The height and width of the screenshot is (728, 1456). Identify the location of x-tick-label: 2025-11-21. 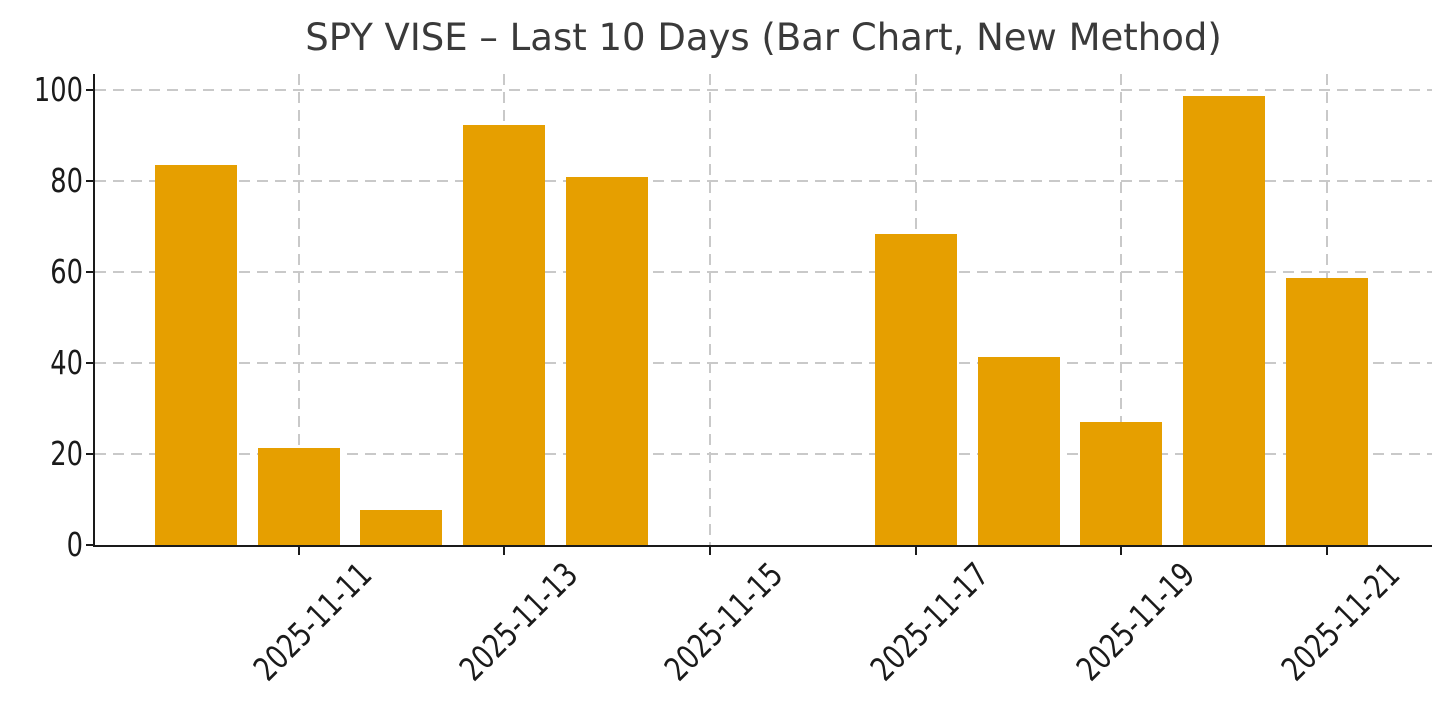
(1341, 621).